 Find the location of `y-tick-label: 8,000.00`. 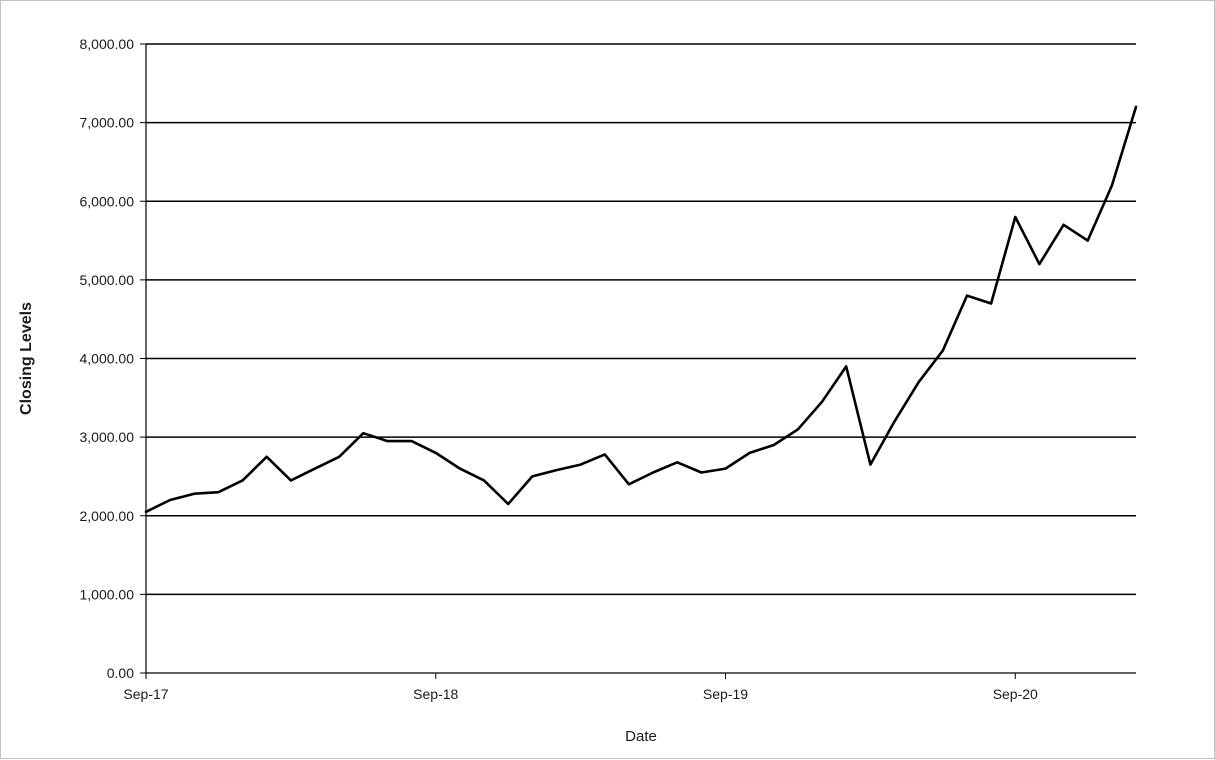

y-tick-label: 8,000.00 is located at coordinates (107, 44).